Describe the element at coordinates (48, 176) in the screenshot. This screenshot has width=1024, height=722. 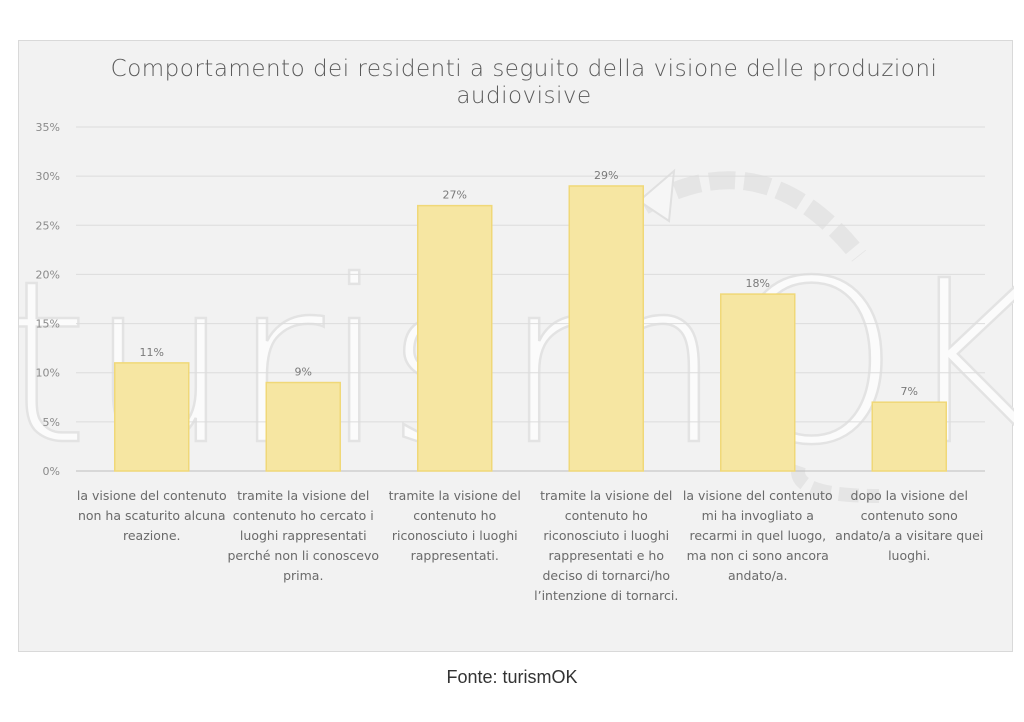
I see `y-tick-label: 30%` at that location.